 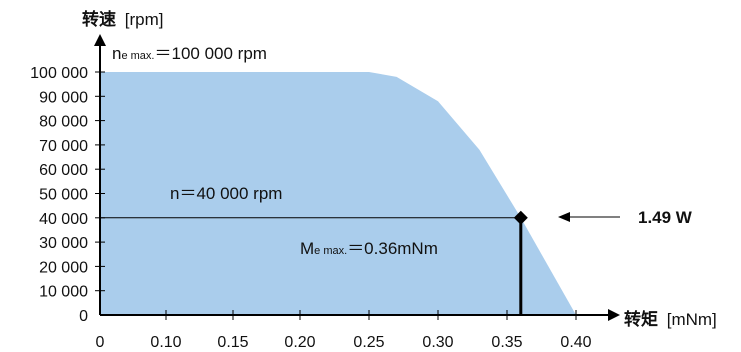 What do you see at coordinates (83, 316) in the screenshot?
I see `y-tick-label: 0` at bounding box center [83, 316].